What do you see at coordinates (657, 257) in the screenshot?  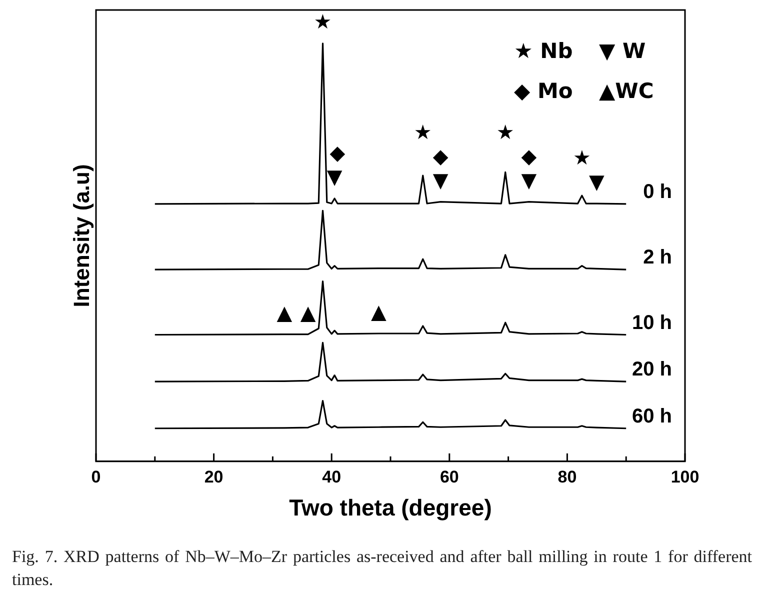 I see `series-label: 2 h` at bounding box center [657, 257].